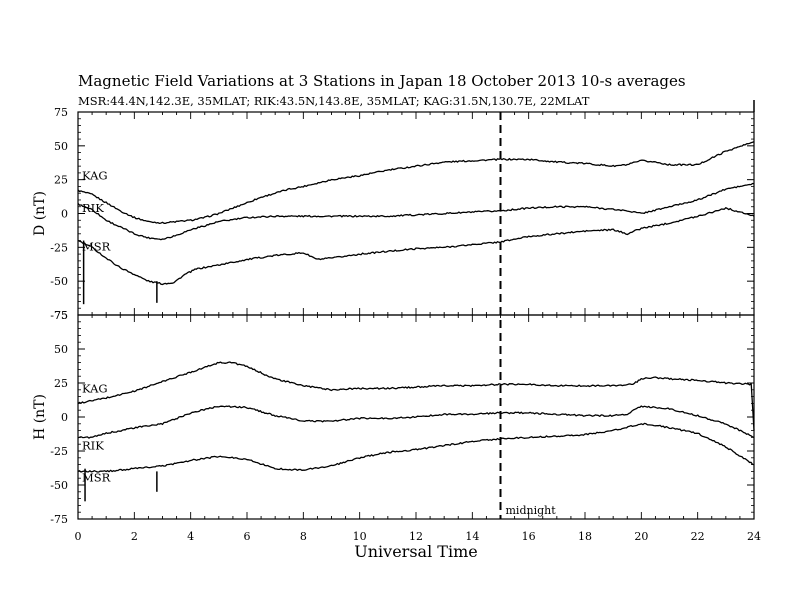 Image resolution: width=792 pixels, height=612 pixels. Describe the element at coordinates (416, 536) in the screenshot. I see `x-tick-label: 12` at that location.